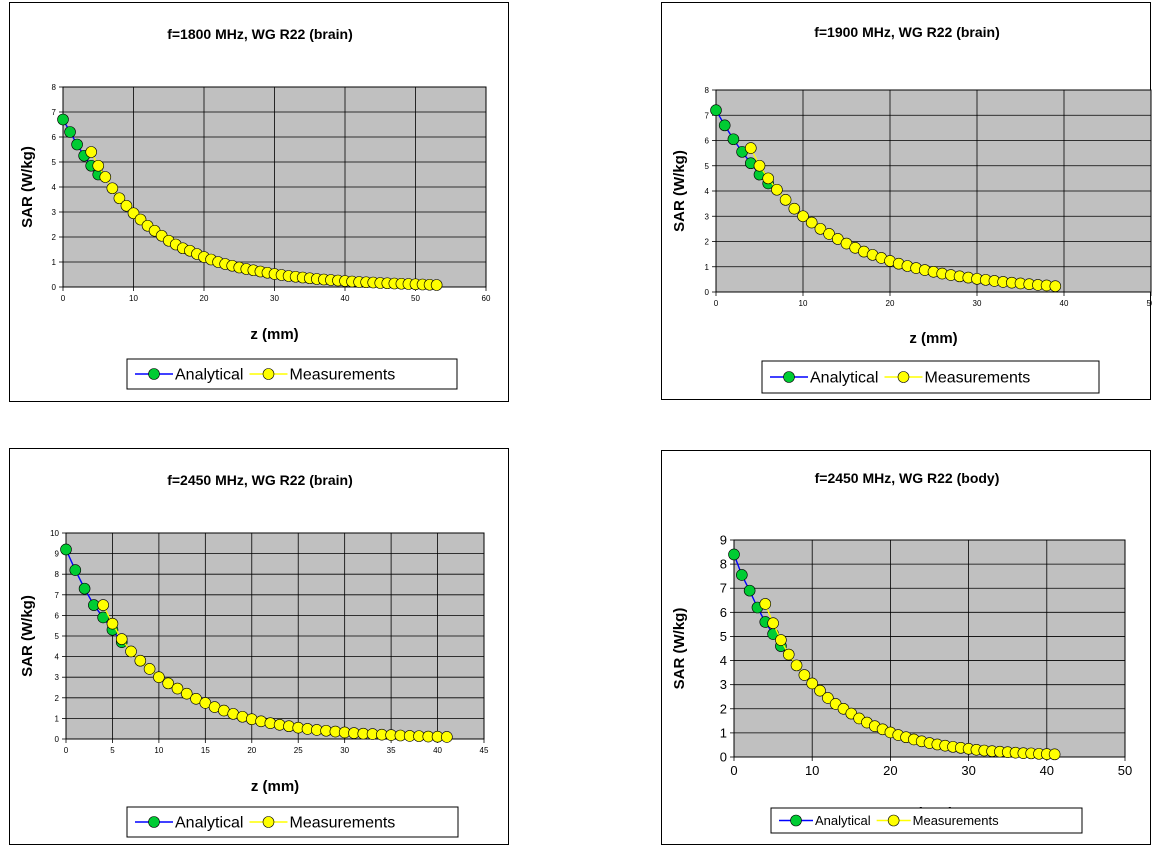  What do you see at coordinates (260, 480) in the screenshot?
I see `chart-title: f=2450 MHz, WG R22 (brain)` at bounding box center [260, 480].